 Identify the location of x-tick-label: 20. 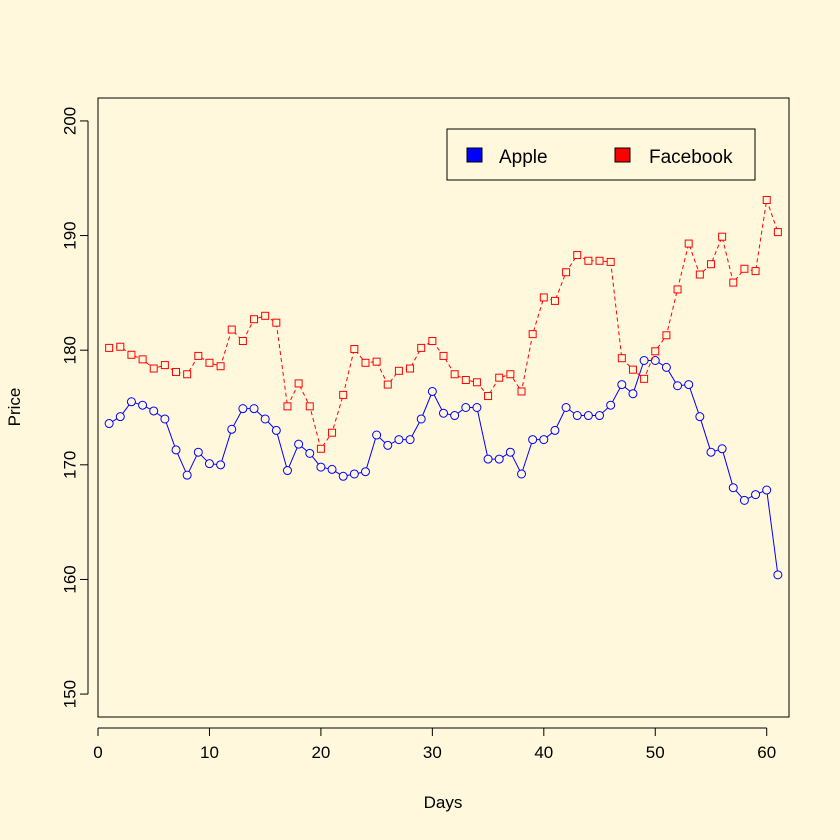
(320, 752).